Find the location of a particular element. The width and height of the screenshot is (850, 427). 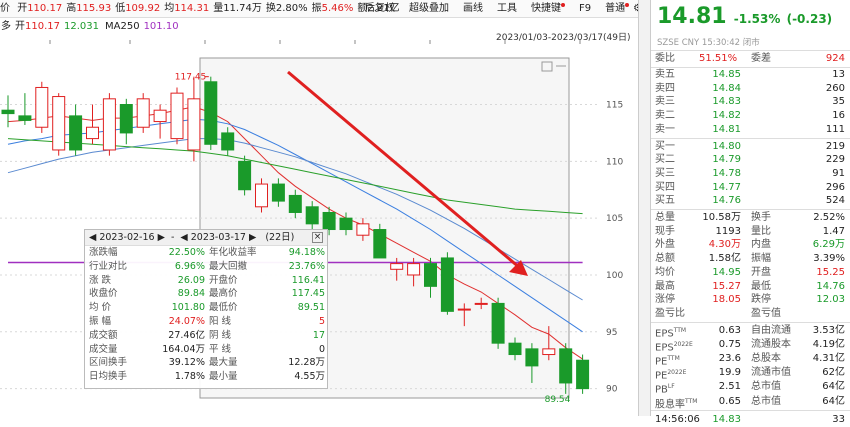

interval-stat-row: 均 价 101.80 最低价 89.51 is located at coordinates (207, 308).